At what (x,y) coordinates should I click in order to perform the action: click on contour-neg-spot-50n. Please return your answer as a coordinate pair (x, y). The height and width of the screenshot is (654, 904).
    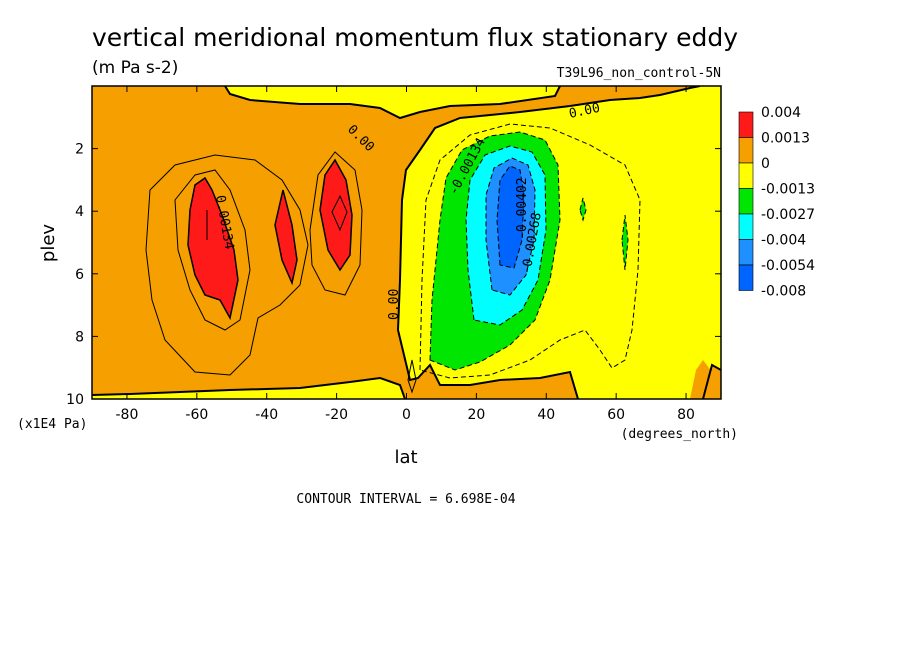
    Looking at the image, I should click on (583, 209).